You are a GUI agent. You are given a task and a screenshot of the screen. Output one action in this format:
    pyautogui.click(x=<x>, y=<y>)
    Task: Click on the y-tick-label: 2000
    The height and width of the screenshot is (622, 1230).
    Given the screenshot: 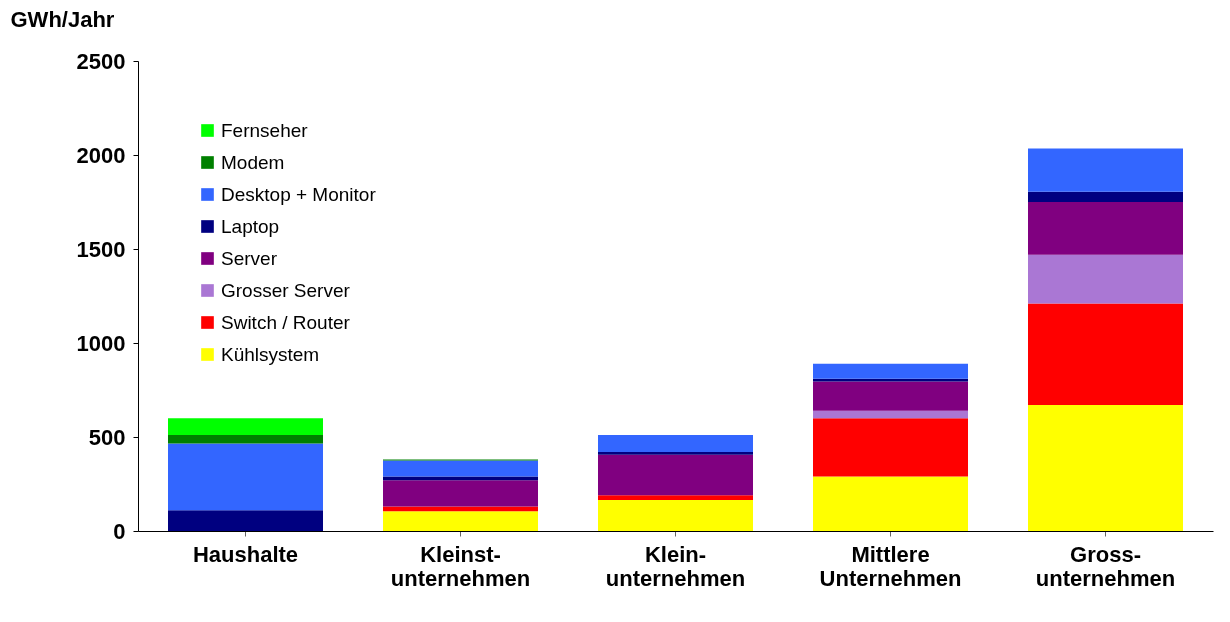 What is the action you would take?
    pyautogui.click(x=101, y=155)
    